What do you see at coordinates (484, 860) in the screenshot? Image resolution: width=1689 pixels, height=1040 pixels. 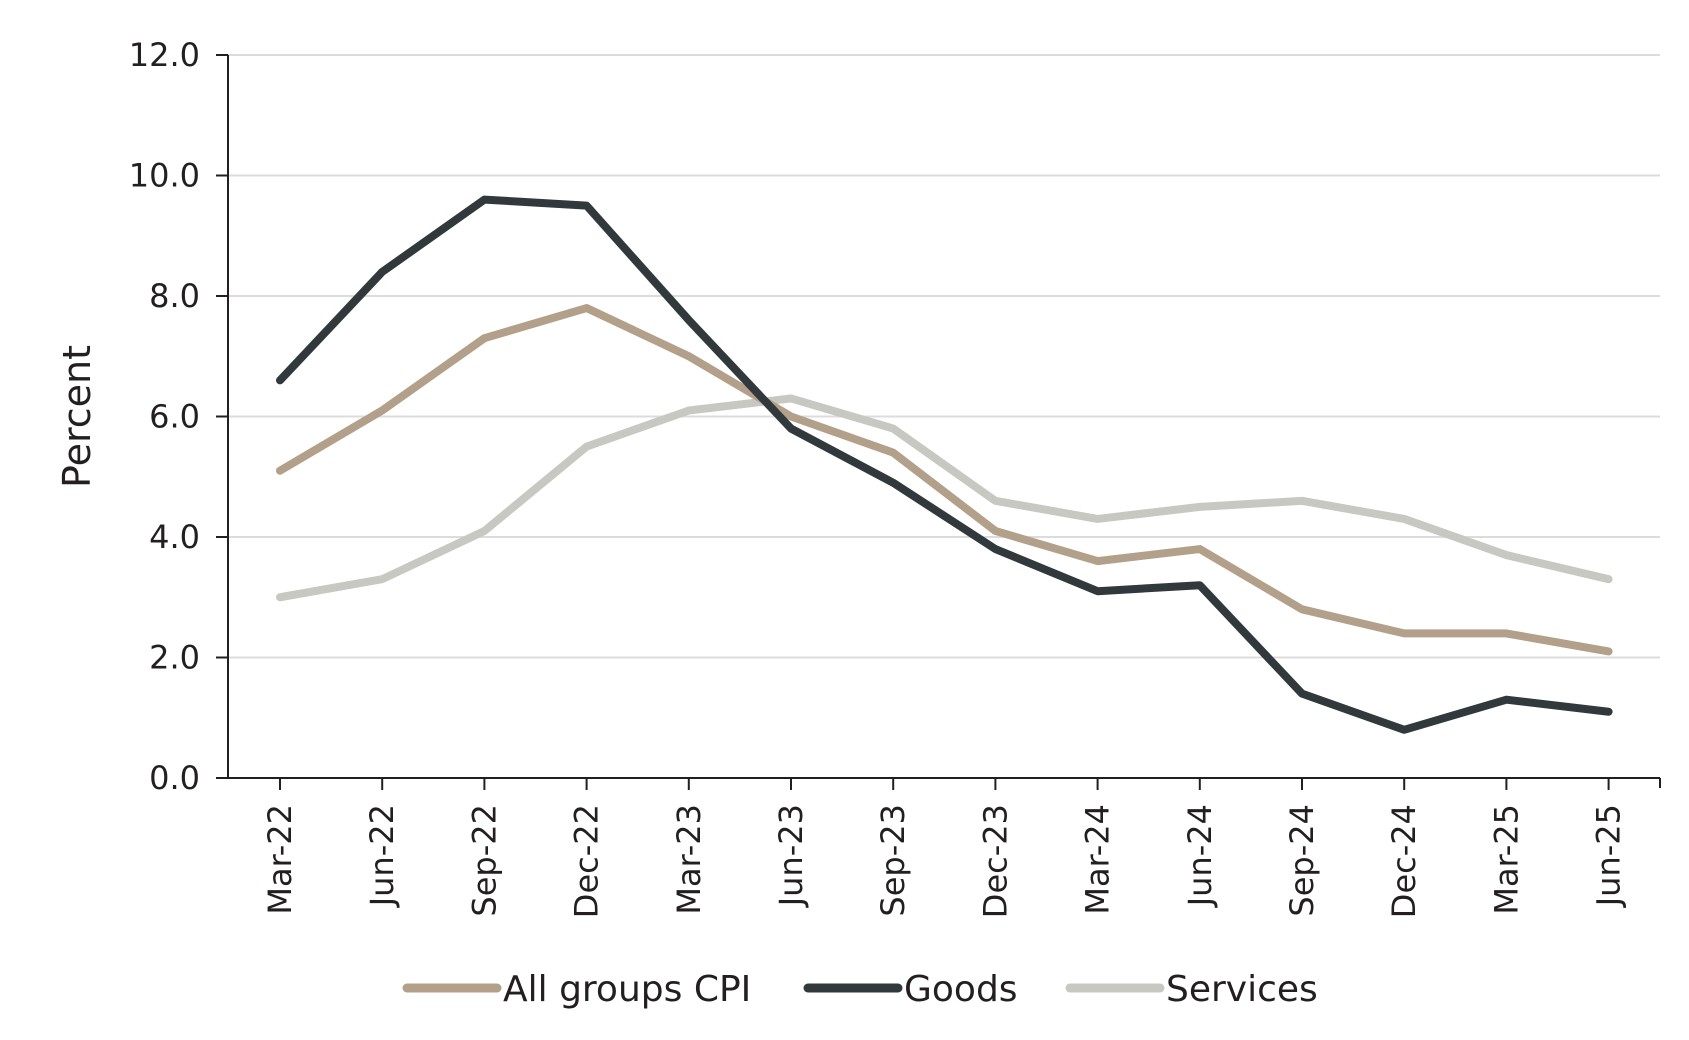 I see `x-tick-label: Sep-22` at bounding box center [484, 860].